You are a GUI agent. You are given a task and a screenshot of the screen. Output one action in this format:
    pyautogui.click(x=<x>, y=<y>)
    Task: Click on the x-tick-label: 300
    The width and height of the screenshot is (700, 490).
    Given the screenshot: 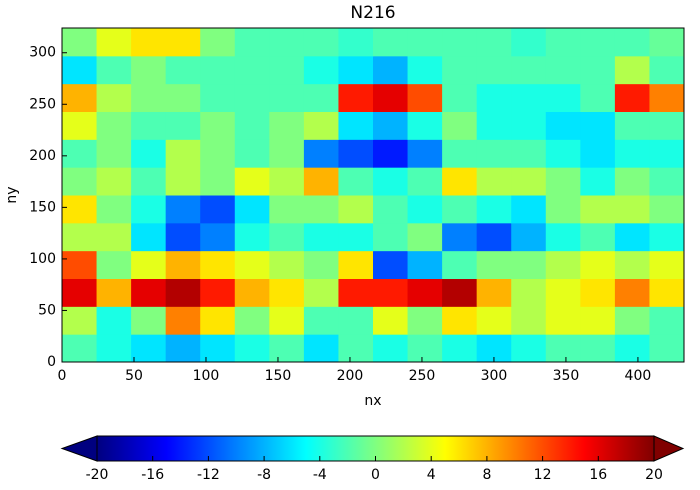 What is the action you would take?
    pyautogui.click(x=494, y=376)
    